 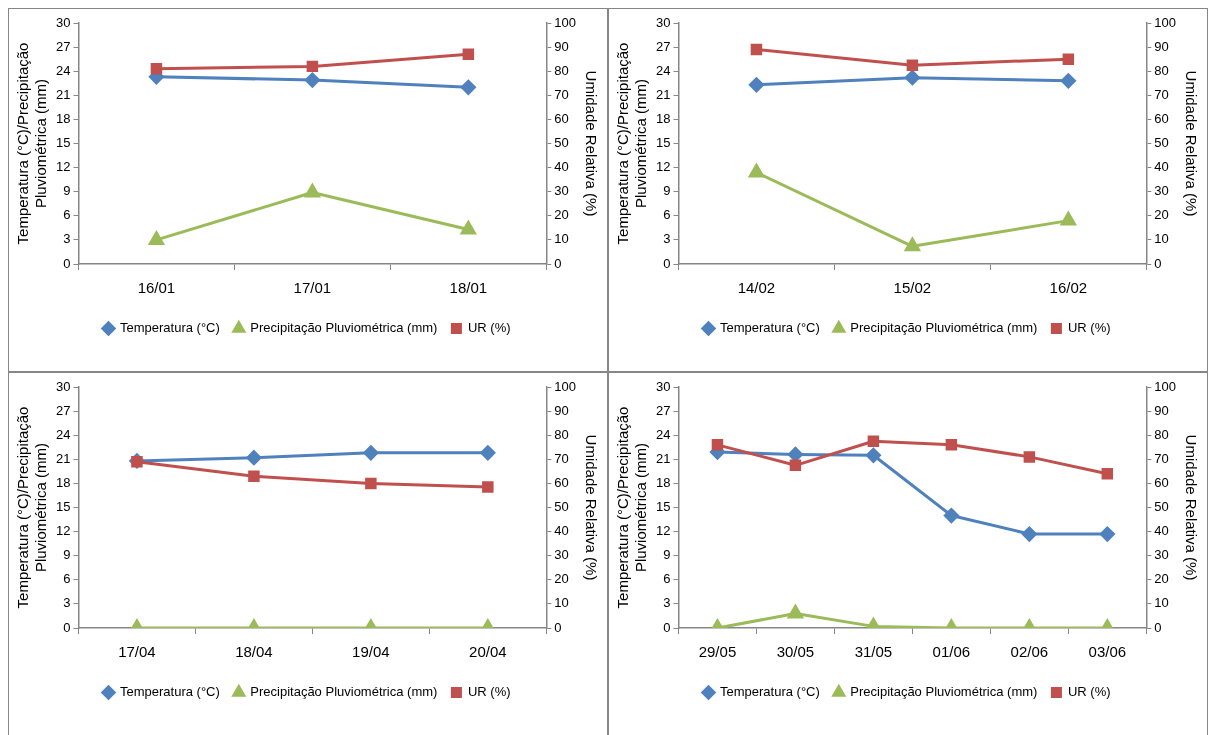 What do you see at coordinates (137, 652) in the screenshot?
I see `x-tick-label: 17/04` at bounding box center [137, 652].